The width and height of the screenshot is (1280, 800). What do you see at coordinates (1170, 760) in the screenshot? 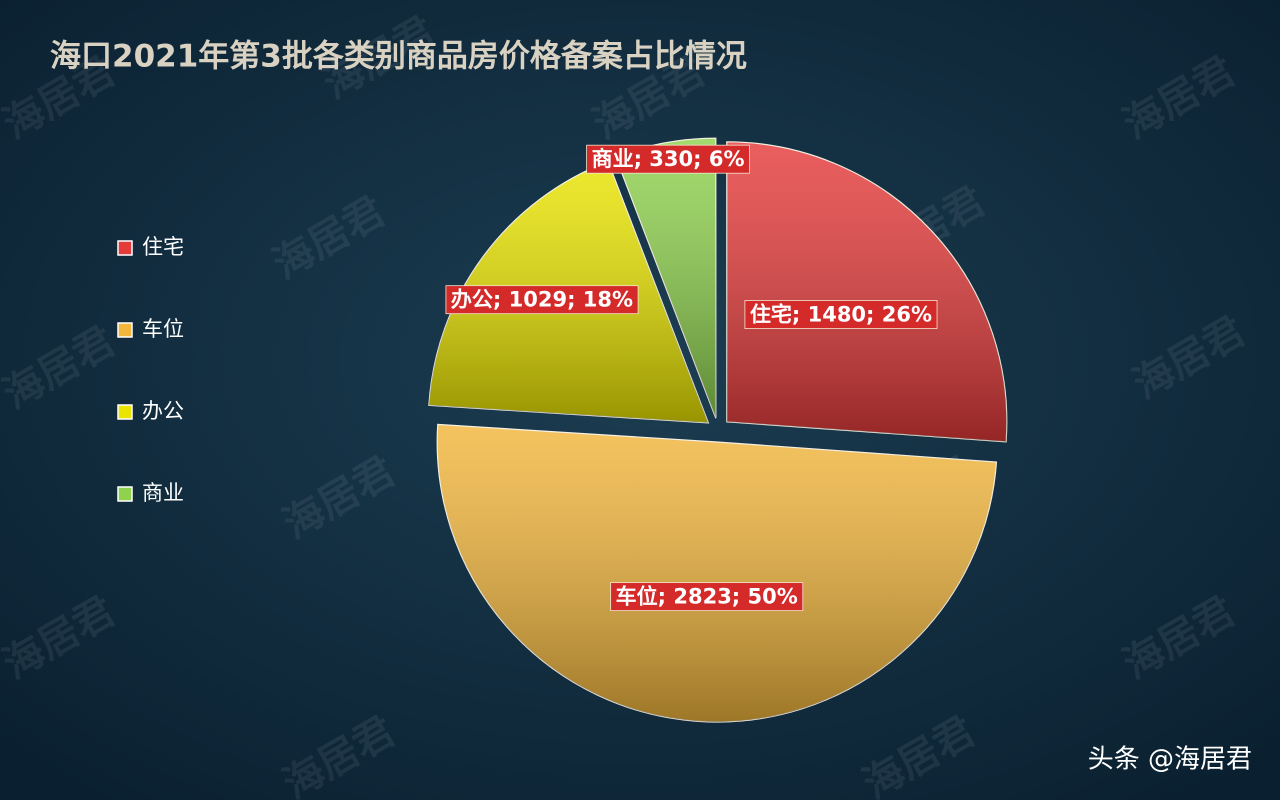
I see `footer: 头条 @海居君` at bounding box center [1170, 760].